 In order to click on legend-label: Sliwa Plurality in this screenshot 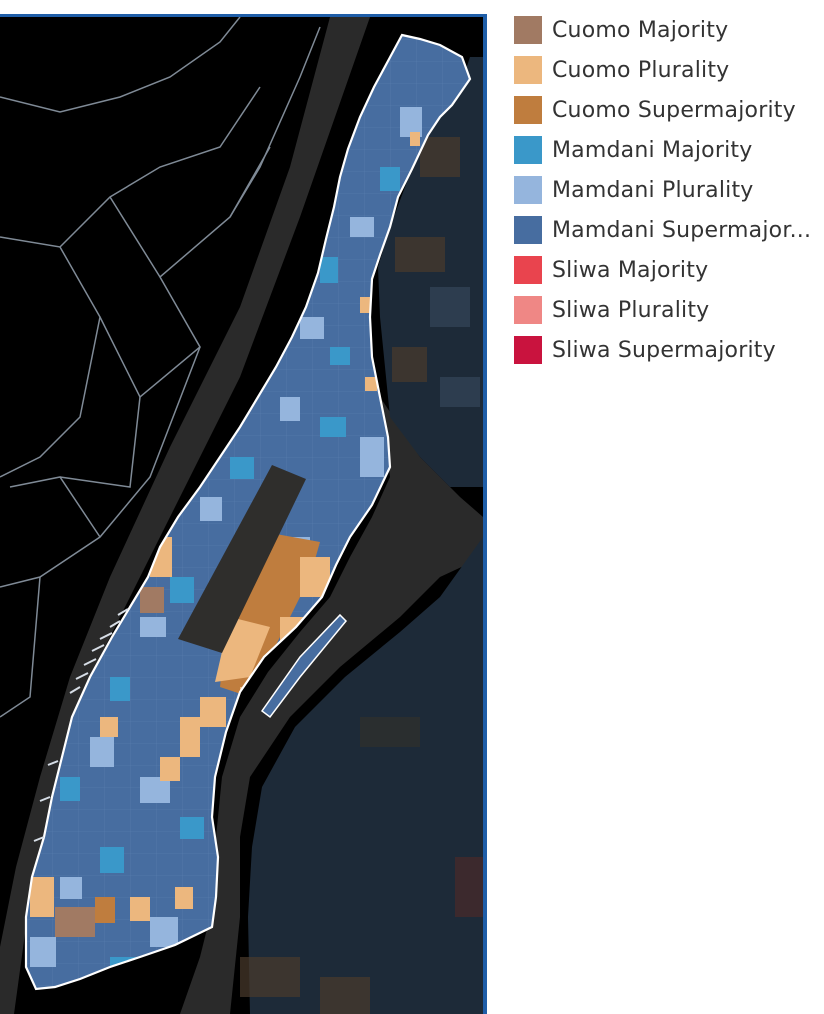, I will do `click(631, 310)`.